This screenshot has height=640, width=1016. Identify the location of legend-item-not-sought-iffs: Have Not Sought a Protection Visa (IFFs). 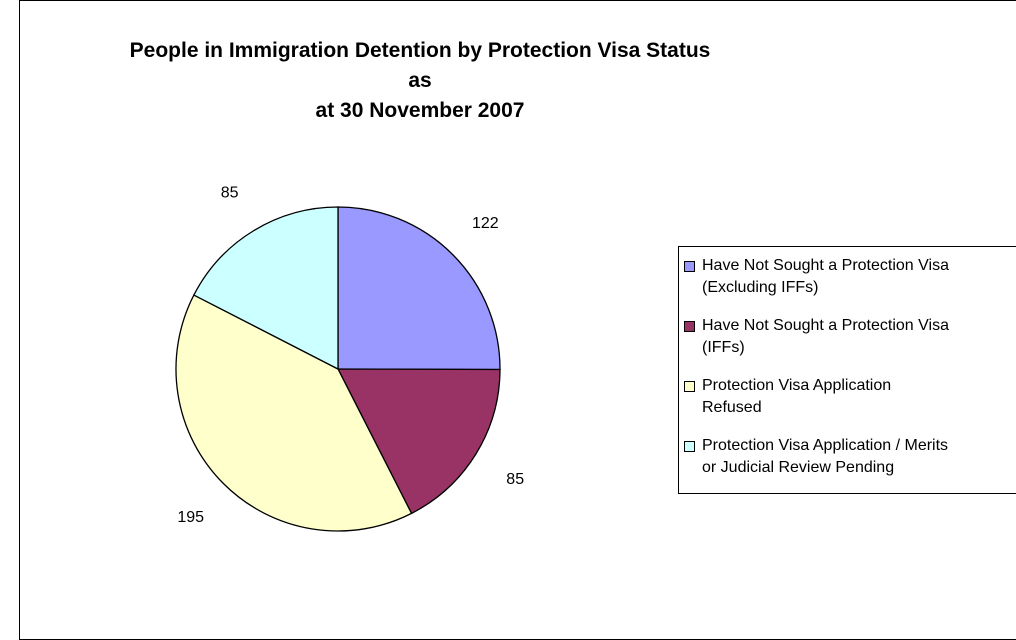
(850, 337).